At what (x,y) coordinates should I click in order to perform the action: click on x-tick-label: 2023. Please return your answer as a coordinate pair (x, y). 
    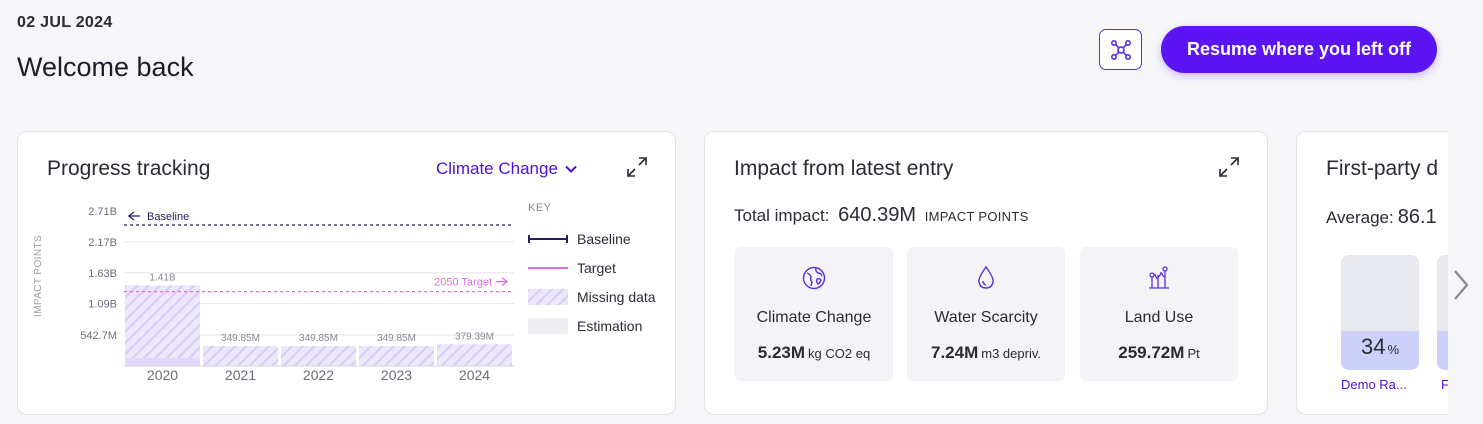
    Looking at the image, I should click on (396, 375).